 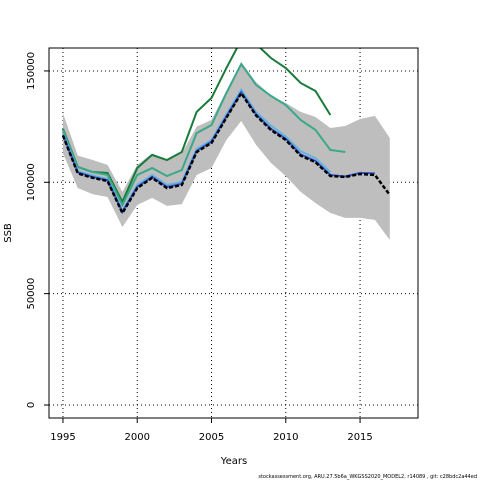 What do you see at coordinates (31, 182) in the screenshot?
I see `y-tick-label: 100000` at bounding box center [31, 182].